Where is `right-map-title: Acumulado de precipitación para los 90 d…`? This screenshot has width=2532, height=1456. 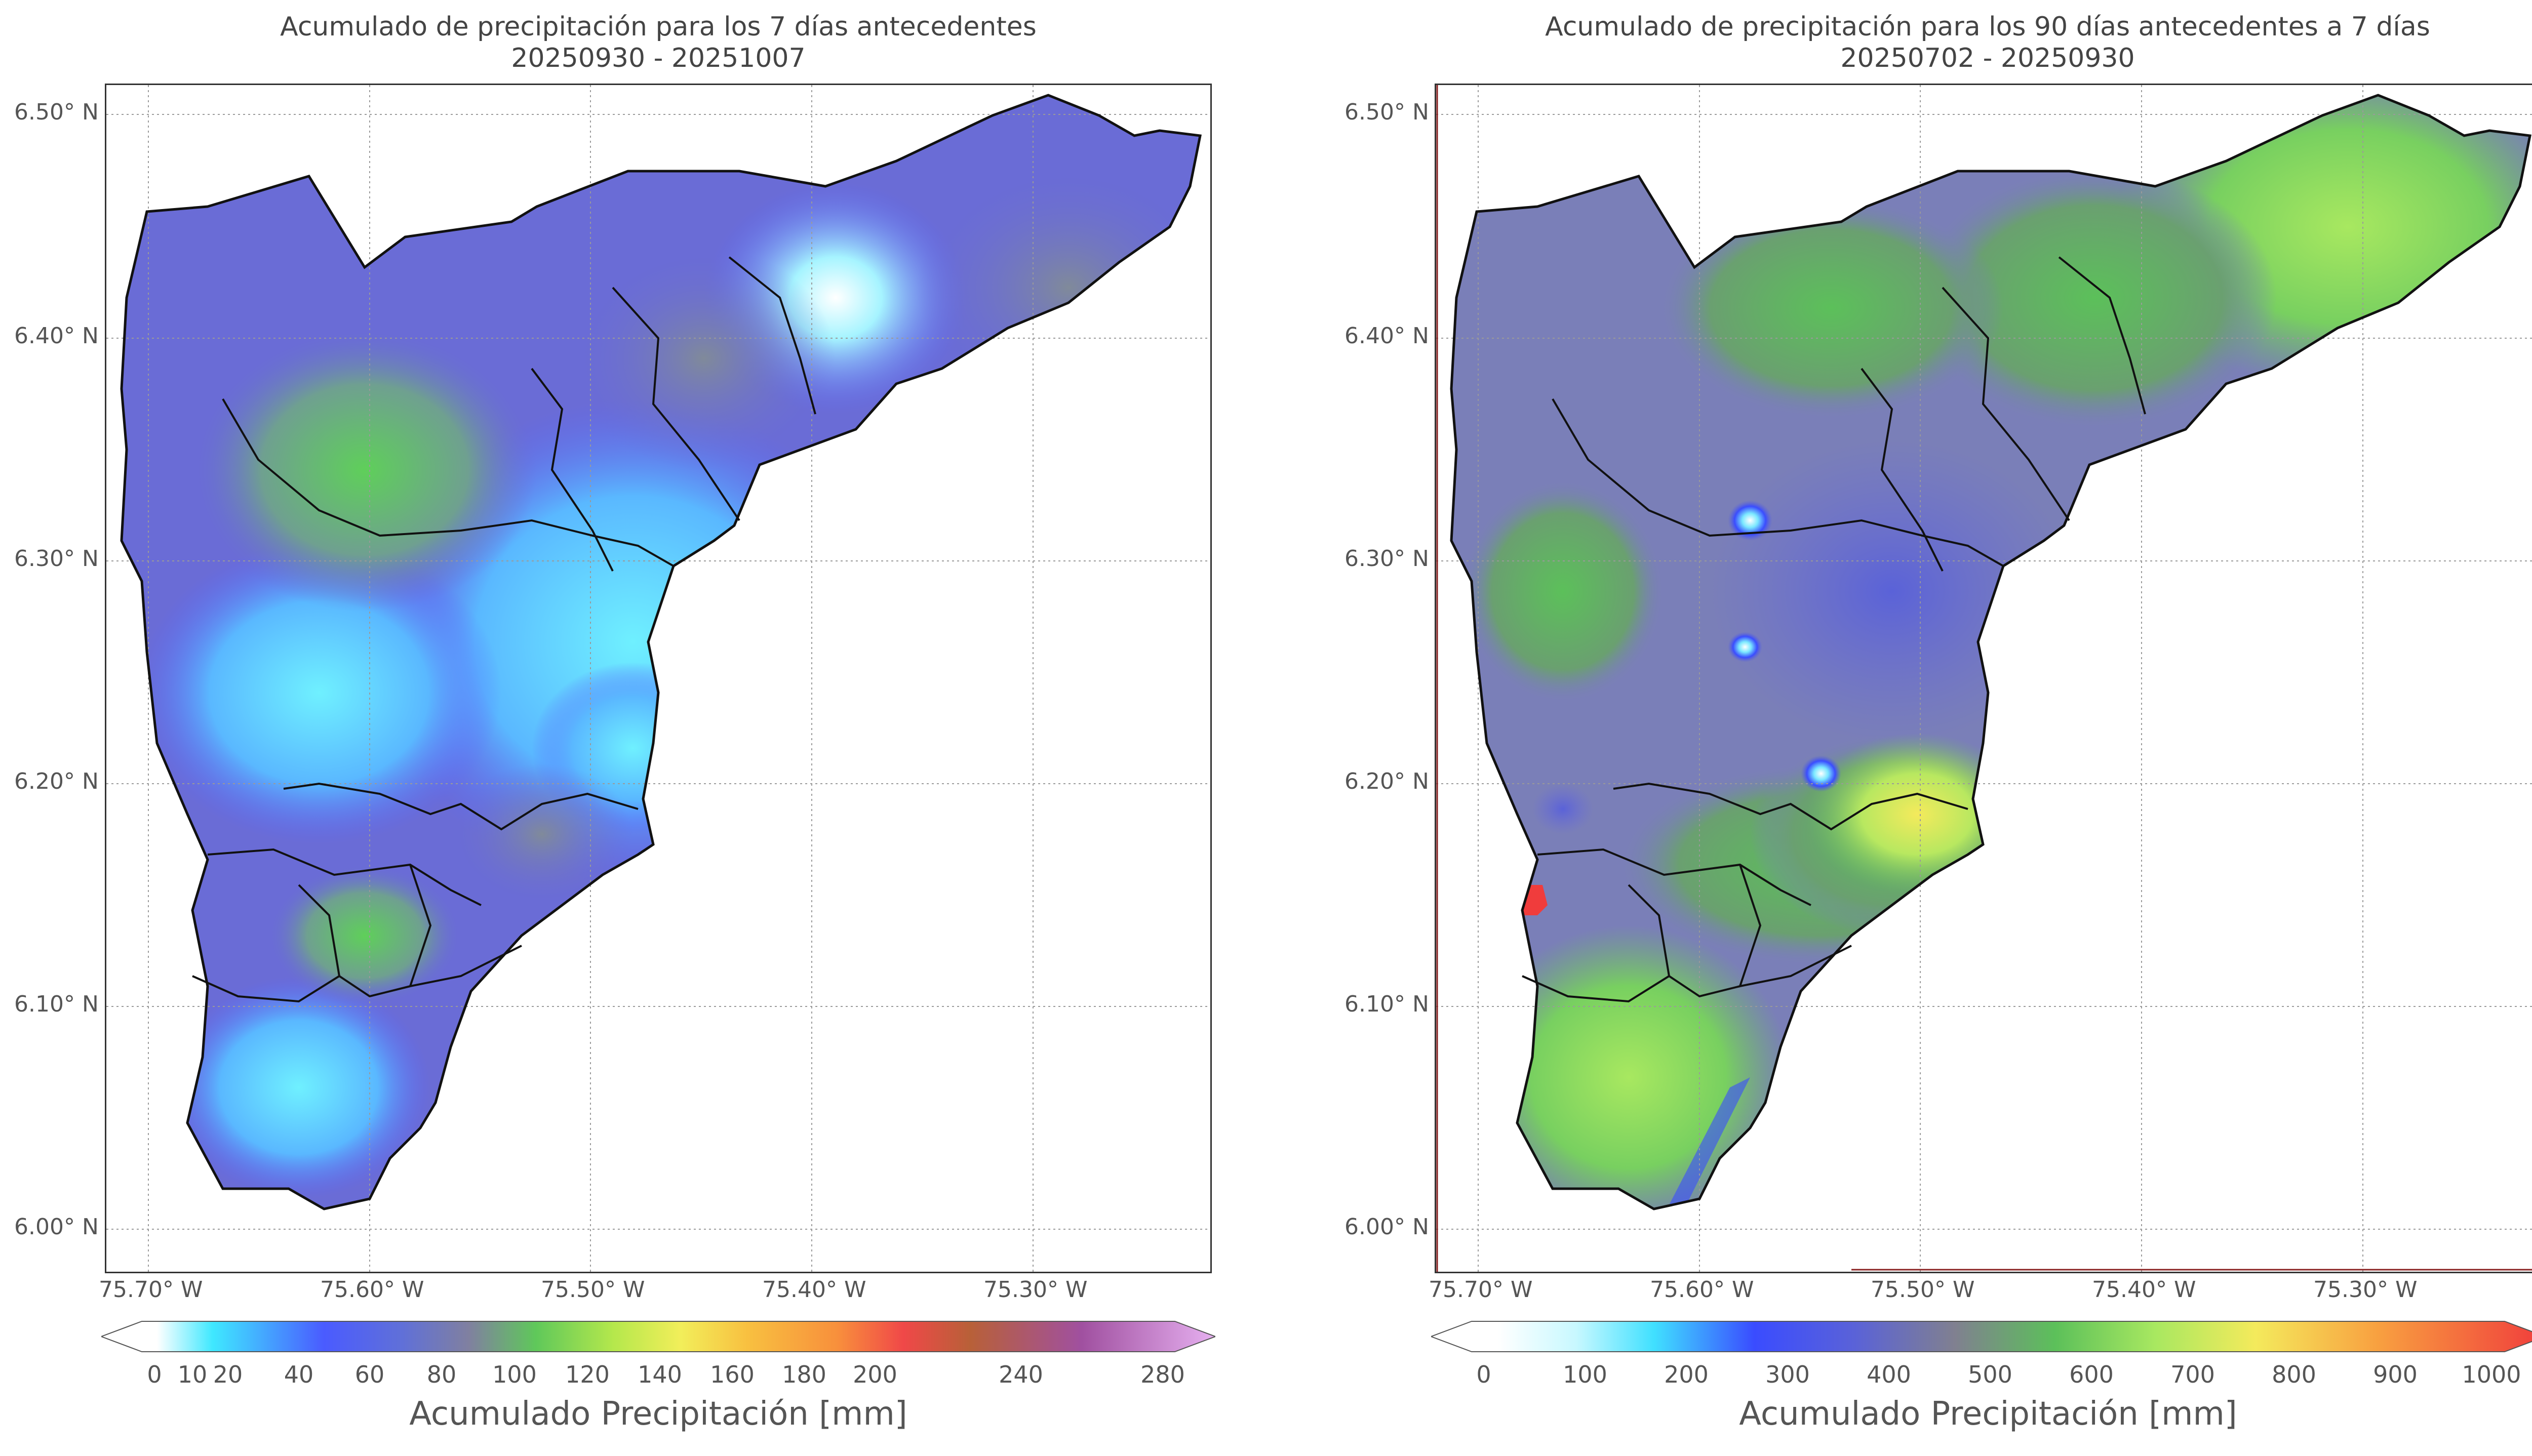
right-map-title: Acumulado de precipitación para los 90 d… is located at coordinates (1984, 42).